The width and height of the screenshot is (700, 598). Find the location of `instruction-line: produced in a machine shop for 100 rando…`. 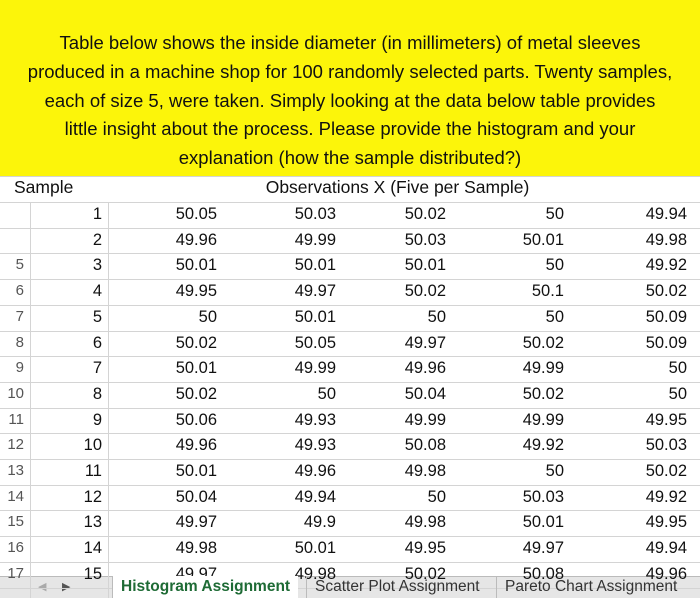

instruction-line: produced in a machine shop for 100 rando… is located at coordinates (350, 71).